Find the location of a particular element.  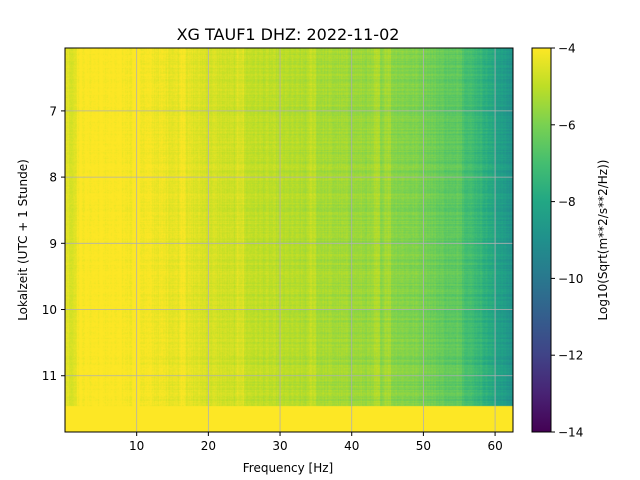

colorbar-ticks: −4 −6 −8 −10 −12 −14 is located at coordinates (567, 241).